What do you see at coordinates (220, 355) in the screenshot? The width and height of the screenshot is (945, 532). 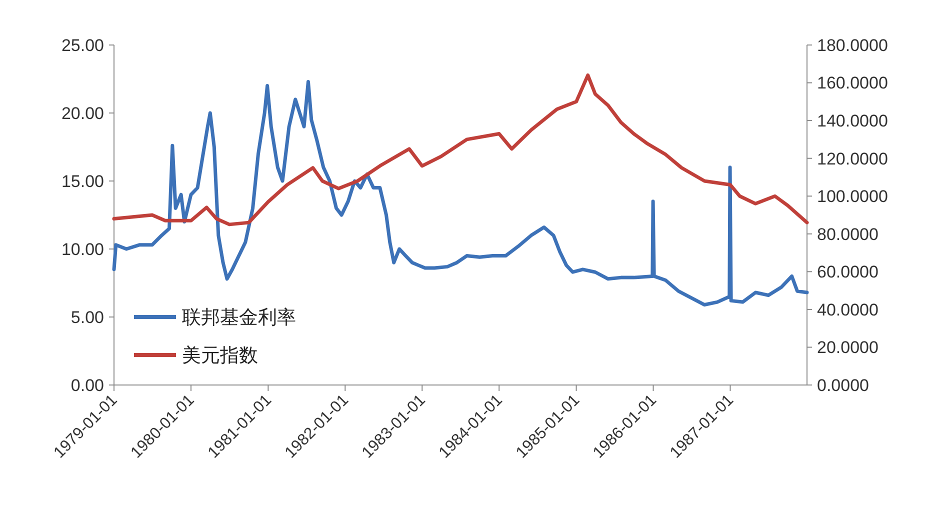 I see `legend-label: 美元指数` at bounding box center [220, 355].